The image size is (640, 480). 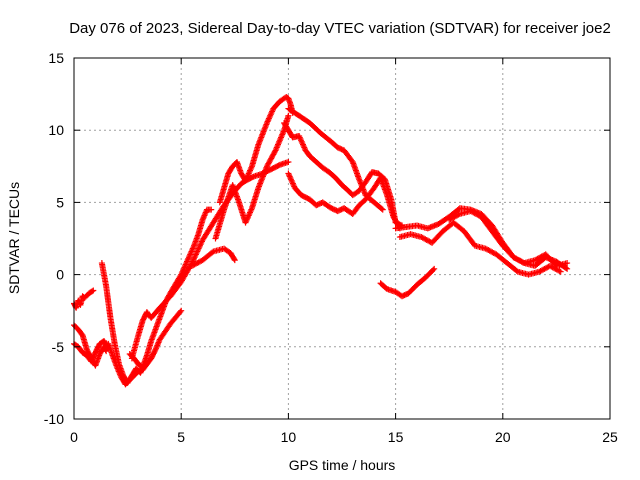 What do you see at coordinates (342, 465) in the screenshot?
I see `x-axis-label: GPS time / hours` at bounding box center [342, 465].